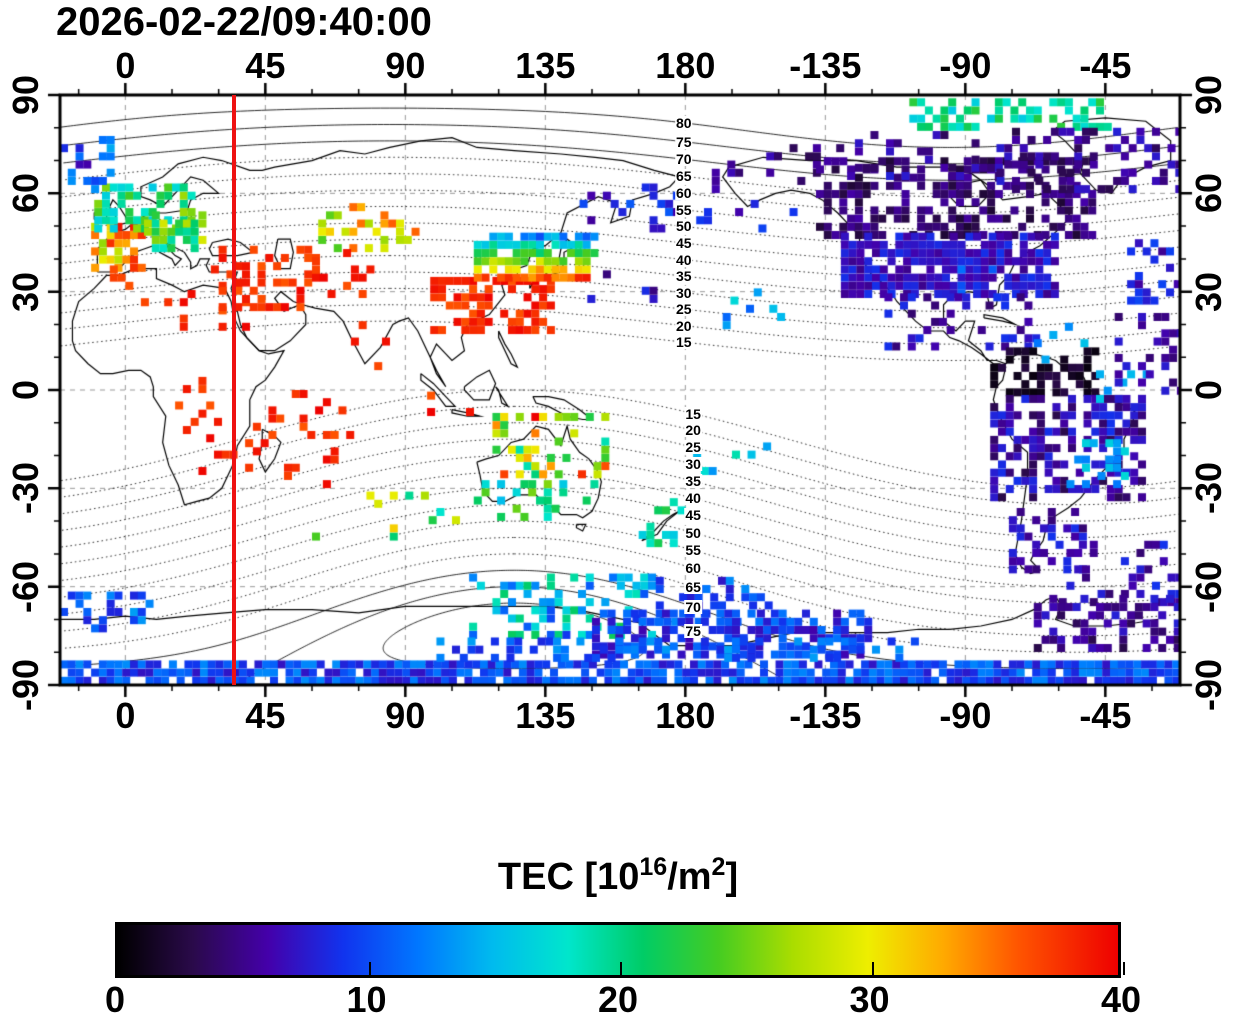 The width and height of the screenshot is (1235, 1021). What do you see at coordinates (653, 867) in the screenshot?
I see `colorbar-title-exponent: 16` at bounding box center [653, 867].